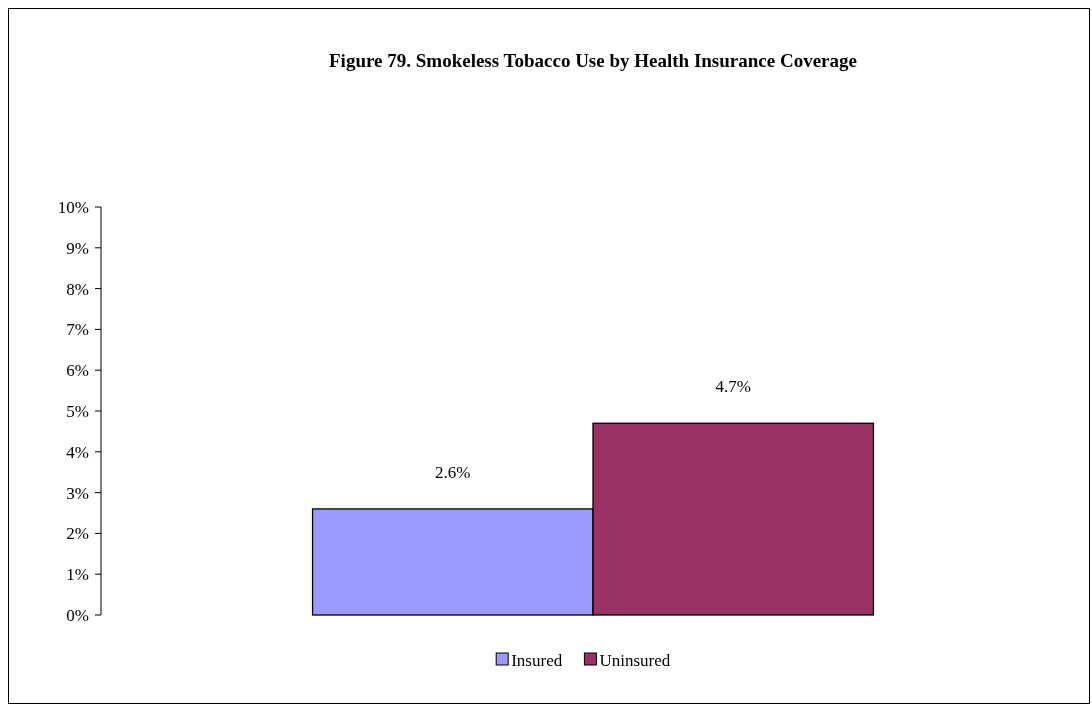 This screenshot has height=704, width=1092. What do you see at coordinates (593, 60) in the screenshot?
I see `chart-title: Figure 79. Smokeless Tobacco Use by Health Insurance Coverage` at bounding box center [593, 60].